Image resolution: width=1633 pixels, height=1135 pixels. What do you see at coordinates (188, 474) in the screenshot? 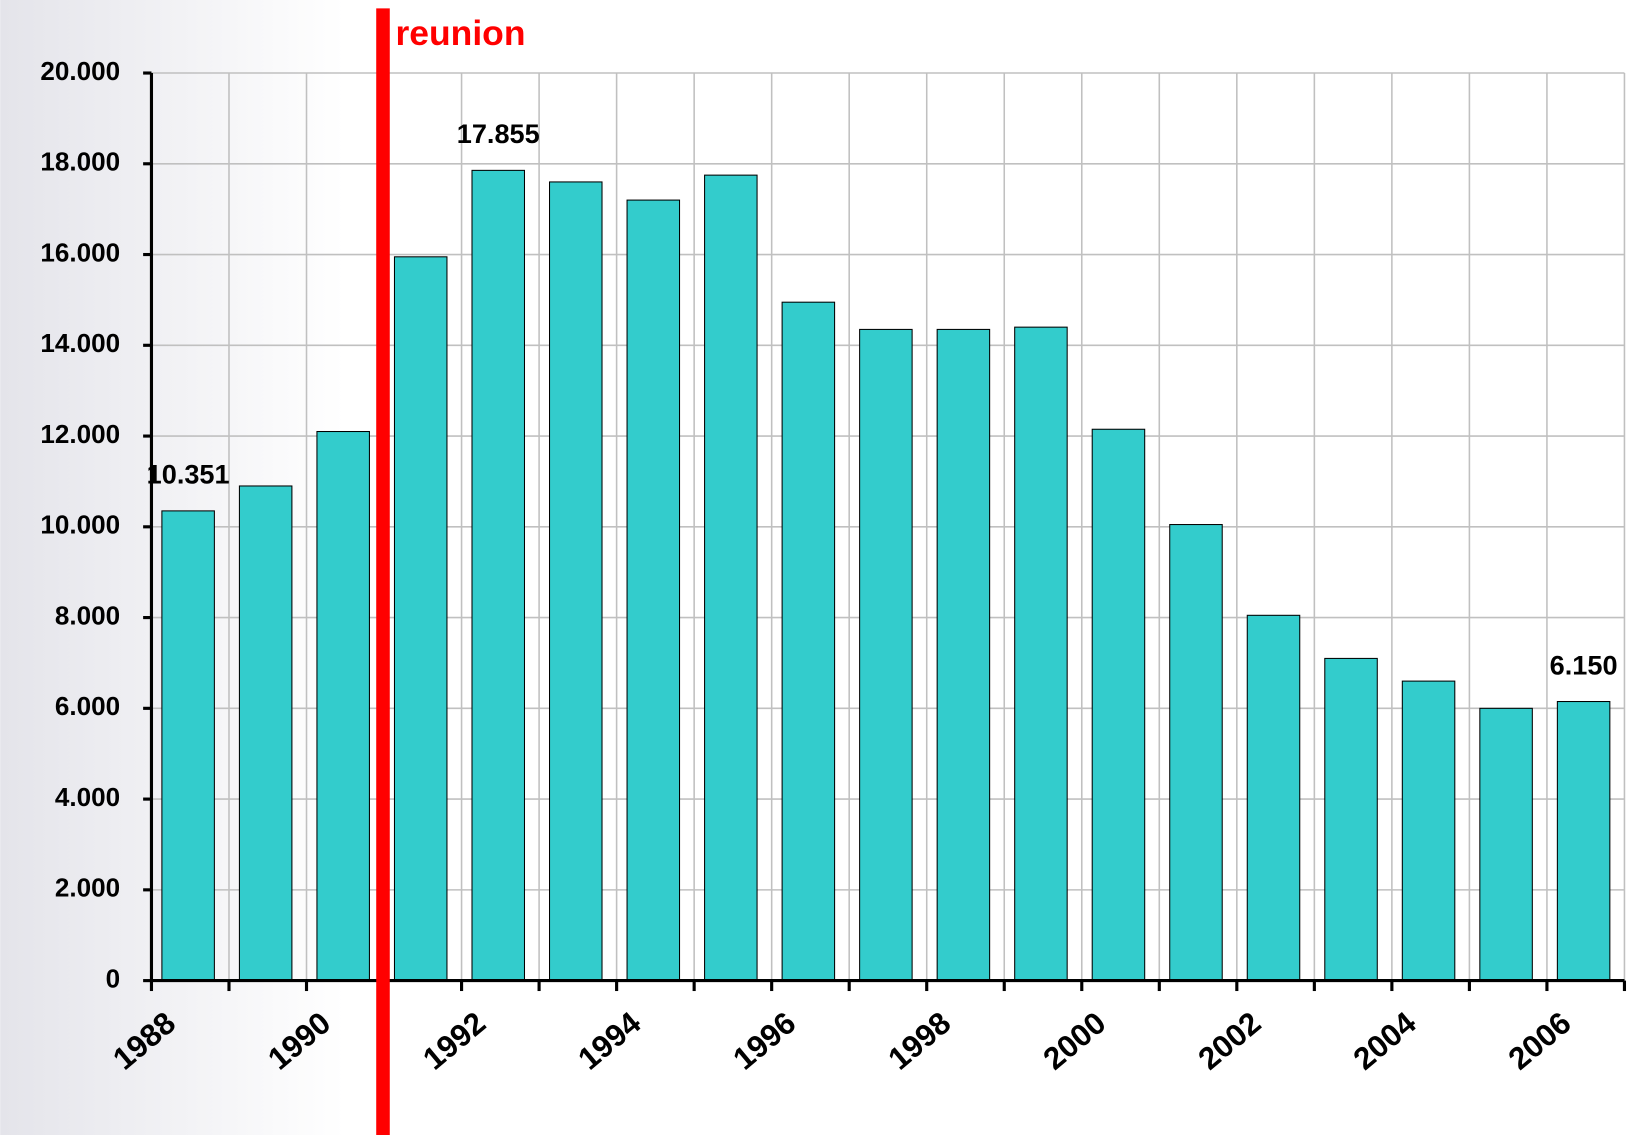
I see `value-label: 10.351` at bounding box center [188, 474].